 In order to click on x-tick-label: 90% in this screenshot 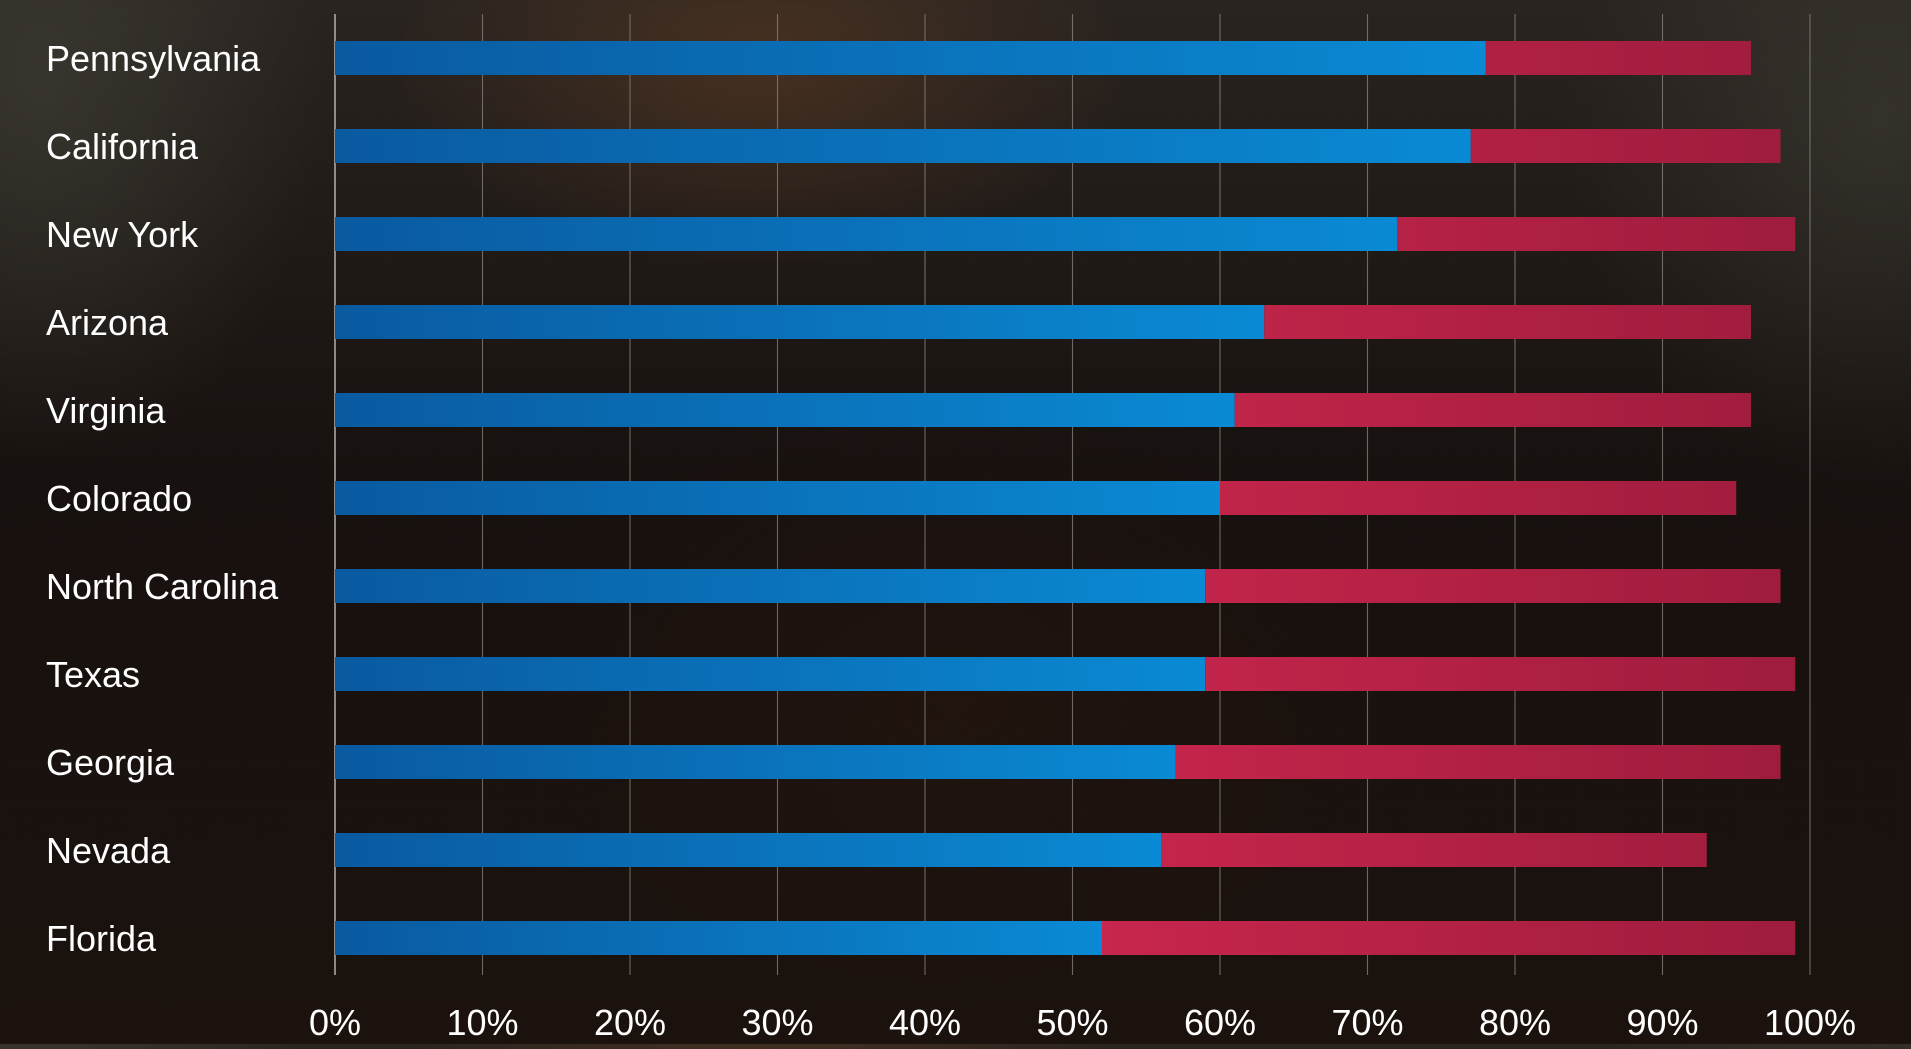, I will do `click(1662, 1022)`.